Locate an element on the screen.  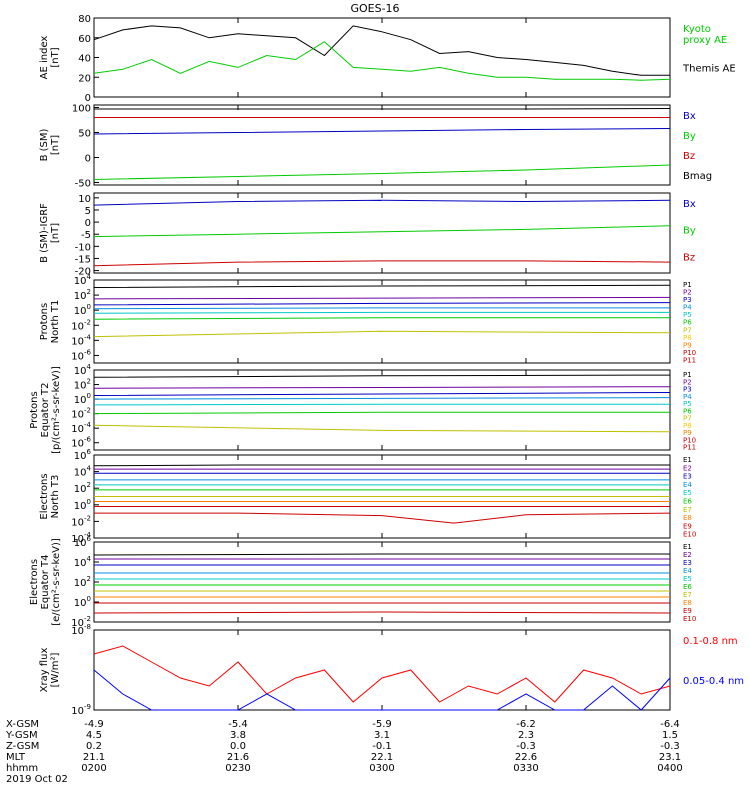
y-tick-label: 10⁻⁹ is located at coordinates (81, 710).